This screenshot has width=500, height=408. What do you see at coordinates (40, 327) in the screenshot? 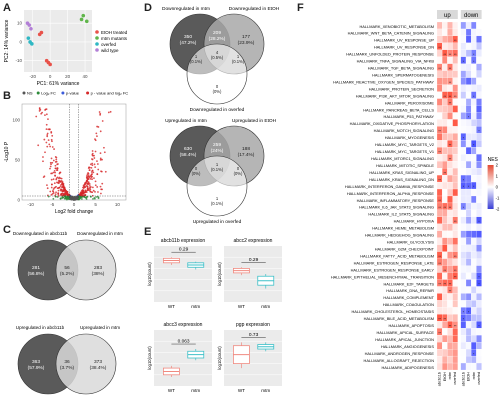
I see `venn-c-up-label-left: Upregulated in abcb11b` at bounding box center [40, 327].